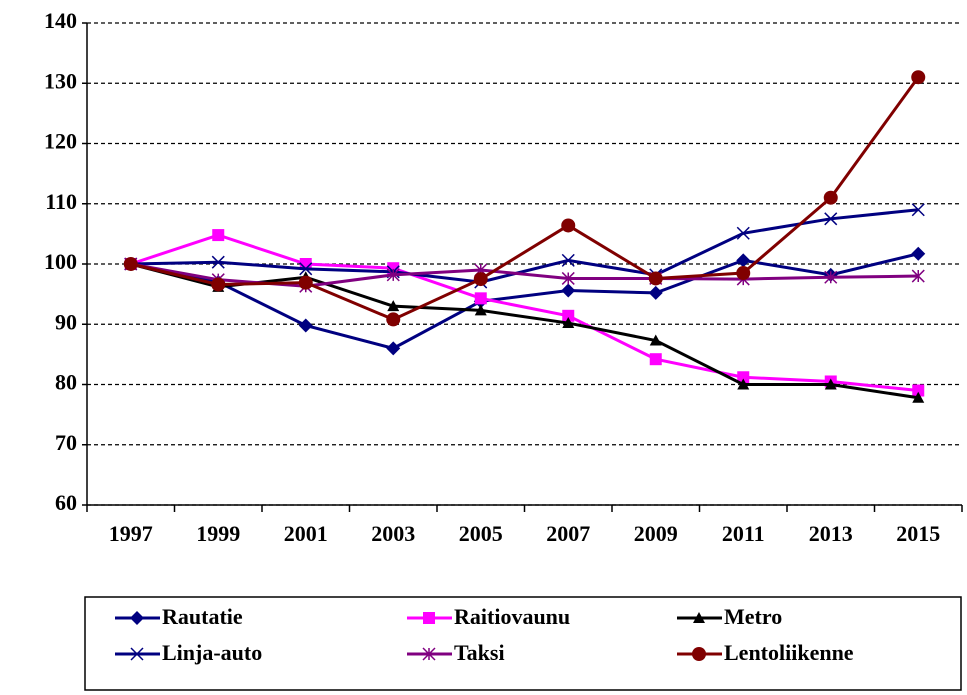 This screenshot has height=695, width=967. Describe the element at coordinates (60, 20) in the screenshot. I see `y-tick-label: 140` at that location.